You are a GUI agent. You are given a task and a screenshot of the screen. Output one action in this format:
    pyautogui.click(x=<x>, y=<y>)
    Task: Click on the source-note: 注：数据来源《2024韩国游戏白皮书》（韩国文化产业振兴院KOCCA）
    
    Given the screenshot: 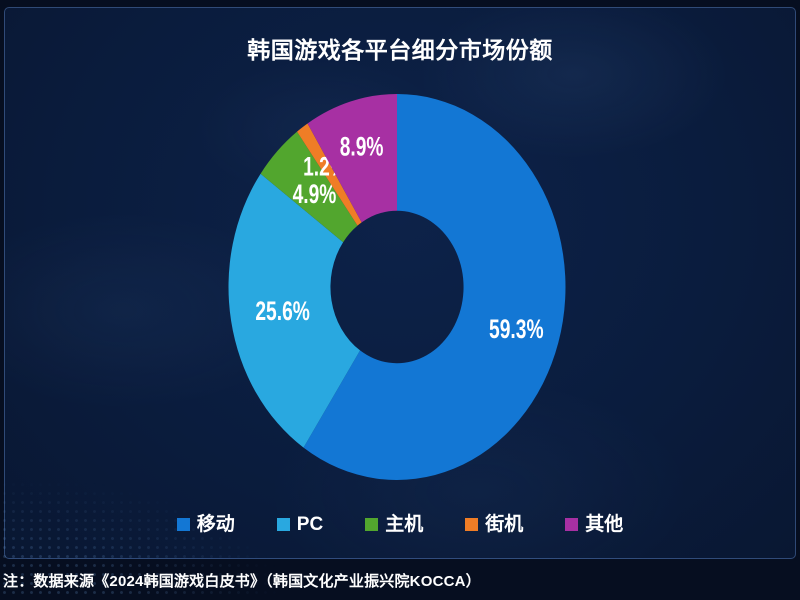 What is the action you would take?
    pyautogui.click(x=242, y=581)
    